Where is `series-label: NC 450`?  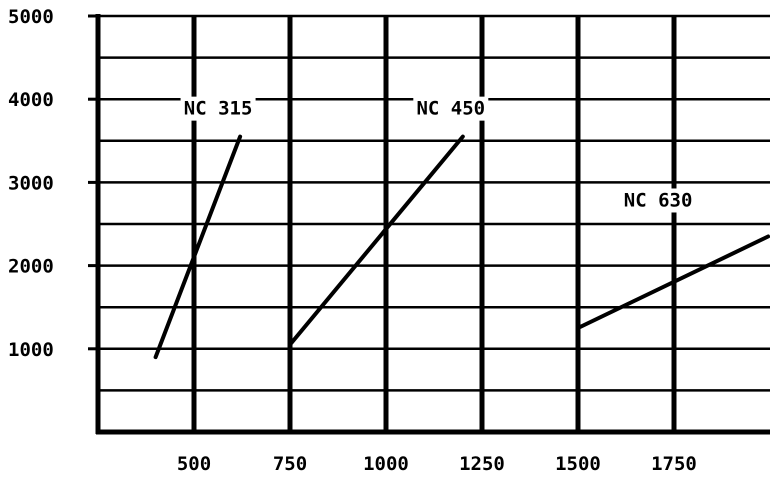
series-label: NC 450 is located at coordinates (450, 109).